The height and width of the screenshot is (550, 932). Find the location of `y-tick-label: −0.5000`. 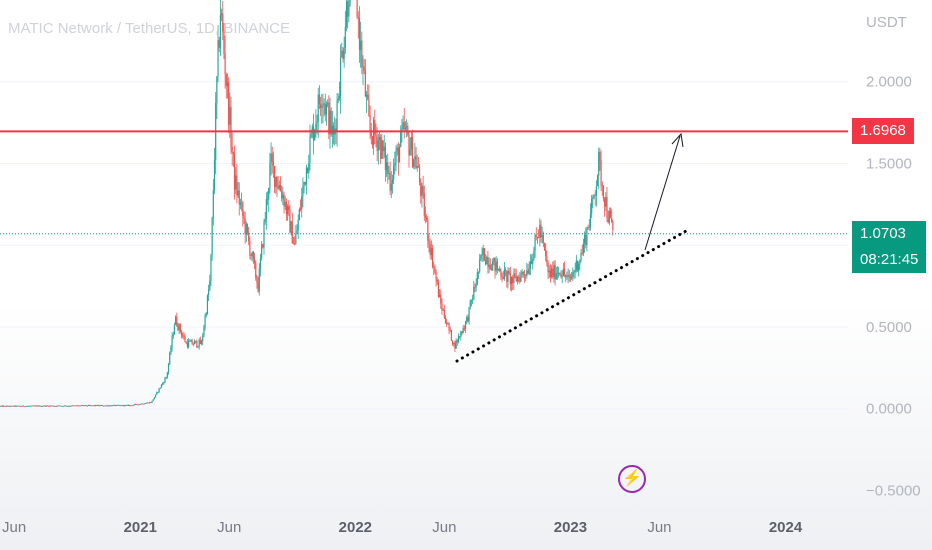

y-tick-label: −0.5000 is located at coordinates (893, 490).